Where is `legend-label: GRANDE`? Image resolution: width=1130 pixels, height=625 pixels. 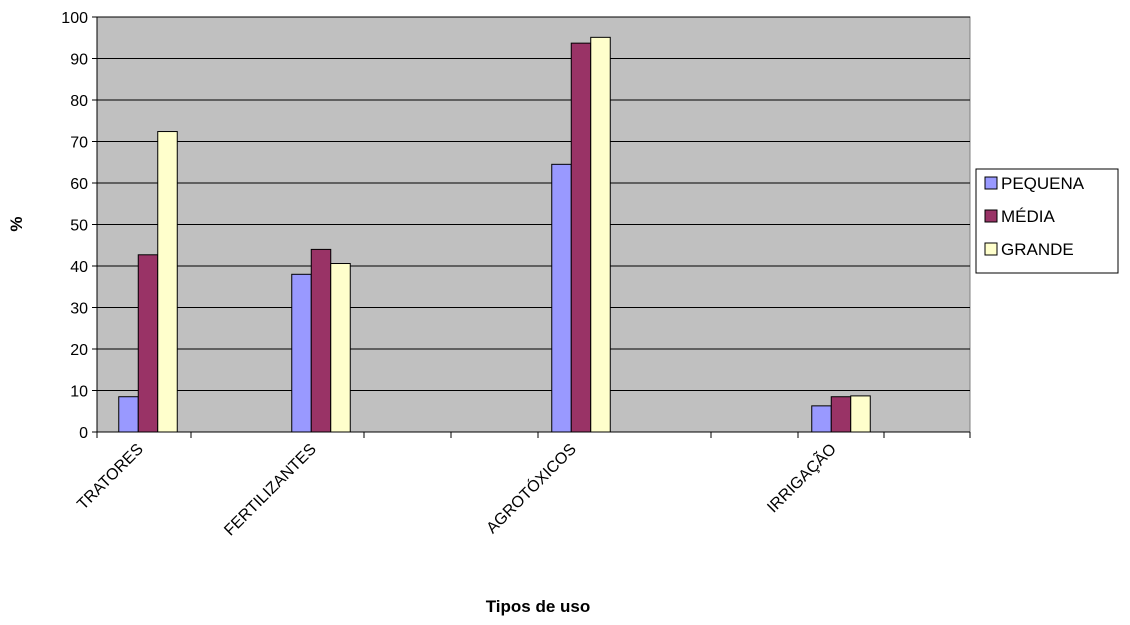
legend-label: GRANDE is located at coordinates (1037, 249).